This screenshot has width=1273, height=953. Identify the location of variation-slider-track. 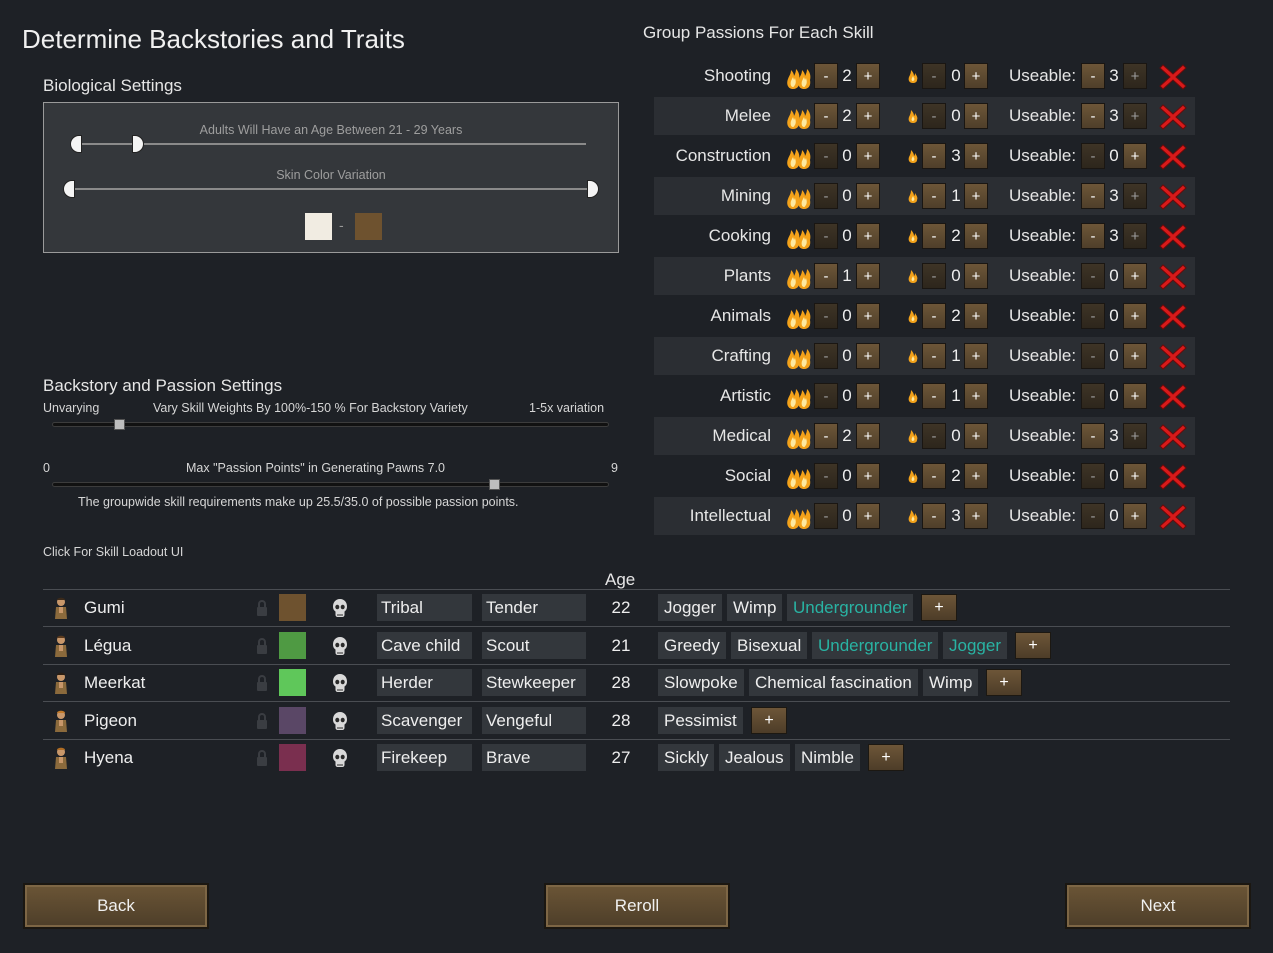
(330, 424).